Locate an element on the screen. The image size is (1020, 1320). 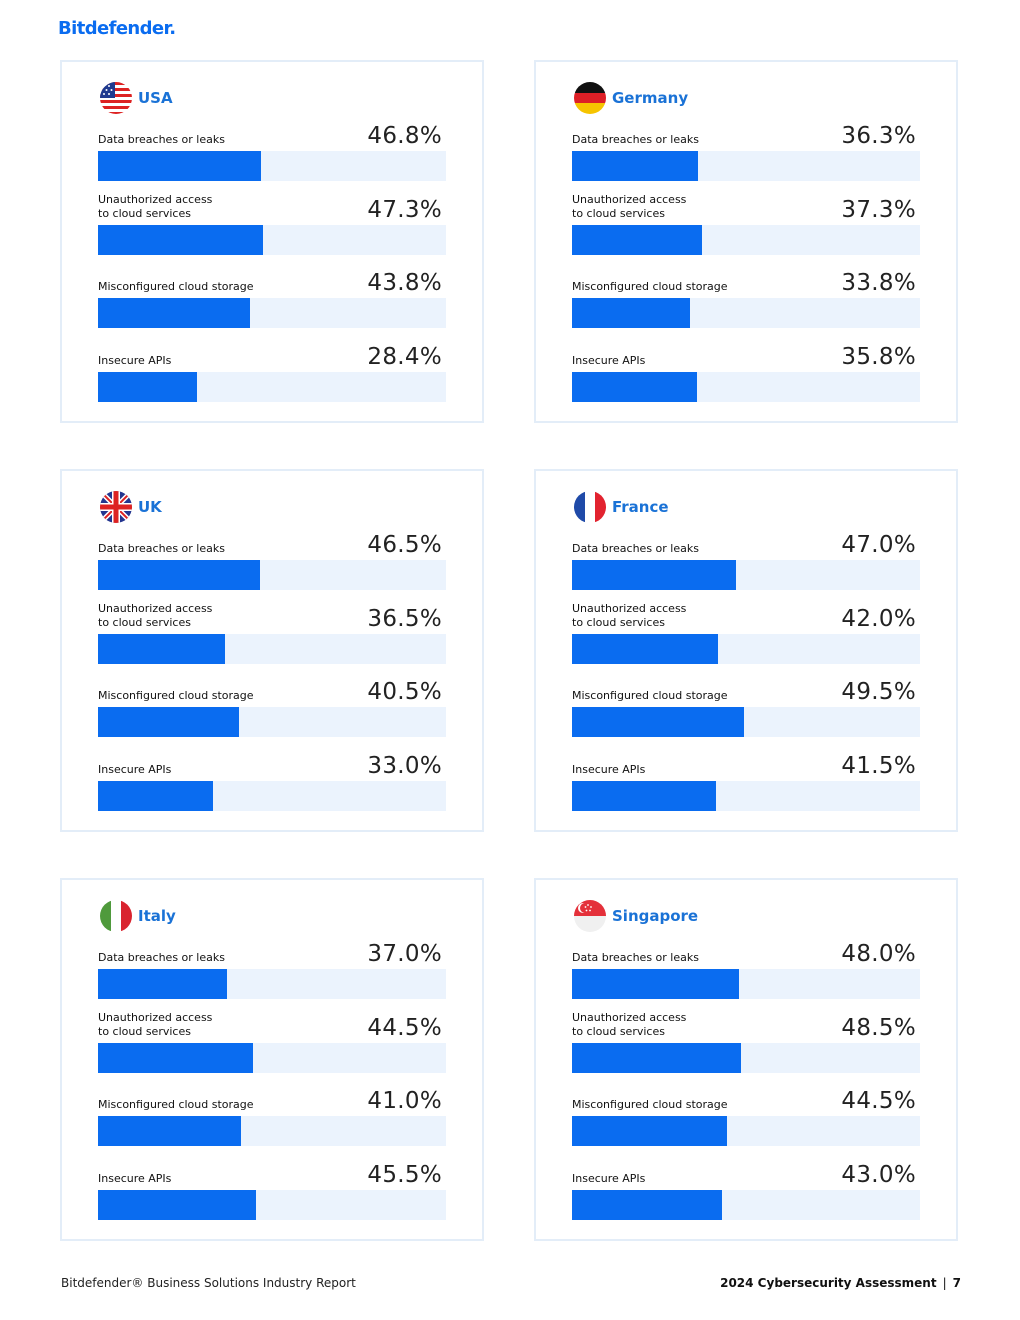
page-number: 7 is located at coordinates (956, 1283).